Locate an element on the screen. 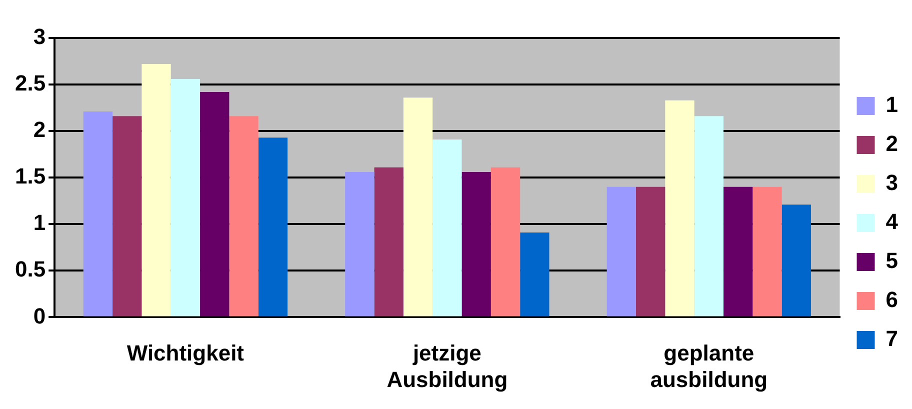  legend-label: 7 is located at coordinates (892, 339).